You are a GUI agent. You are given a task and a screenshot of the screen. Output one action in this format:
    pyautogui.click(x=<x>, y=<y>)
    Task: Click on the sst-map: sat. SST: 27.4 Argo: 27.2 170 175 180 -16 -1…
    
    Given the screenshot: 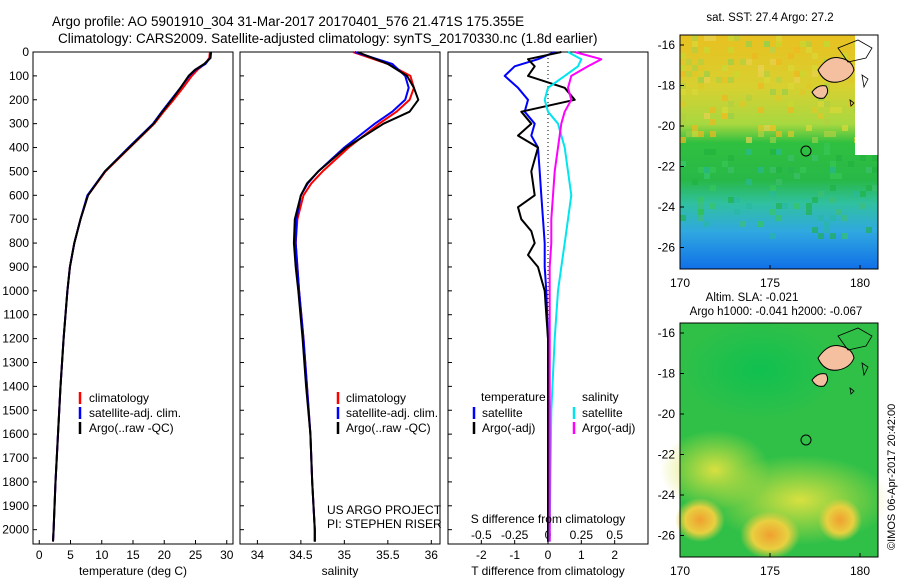 What is the action you would take?
    pyautogui.click(x=768, y=151)
    